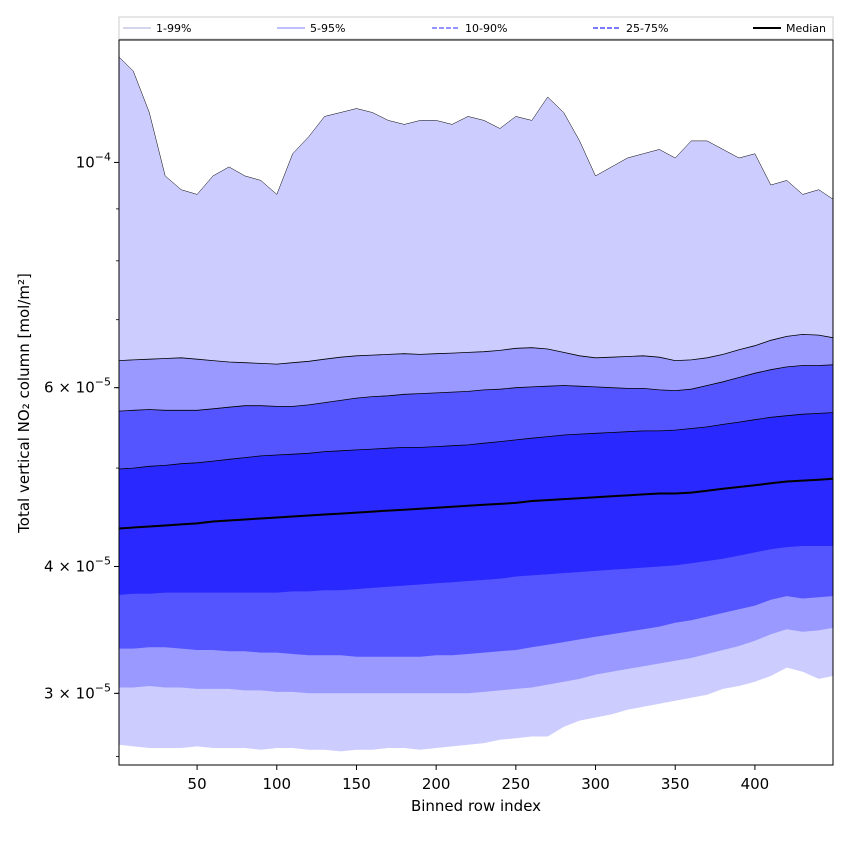  Describe the element at coordinates (476, 441) in the screenshot. I see `band-upper-edge-25-75pct` at that location.